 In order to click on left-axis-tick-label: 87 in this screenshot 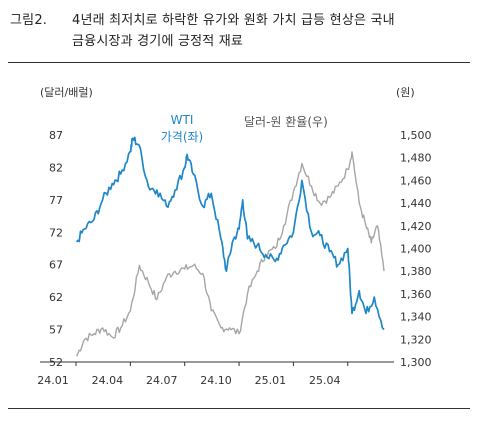, I will do `click(56, 135)`.